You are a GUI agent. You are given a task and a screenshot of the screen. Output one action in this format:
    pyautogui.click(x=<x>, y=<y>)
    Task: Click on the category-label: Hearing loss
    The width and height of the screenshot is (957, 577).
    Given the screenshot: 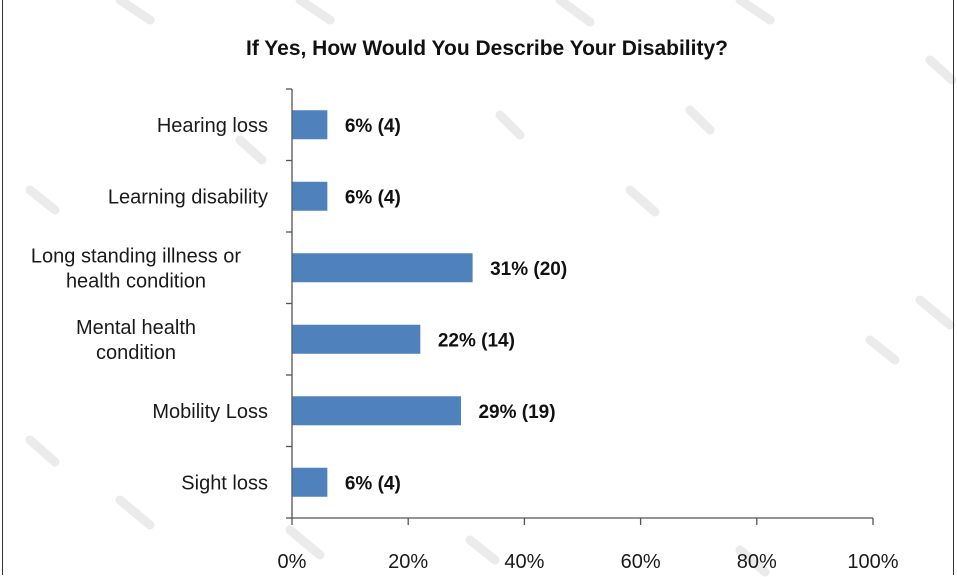 What is the action you would take?
    pyautogui.click(x=212, y=126)
    